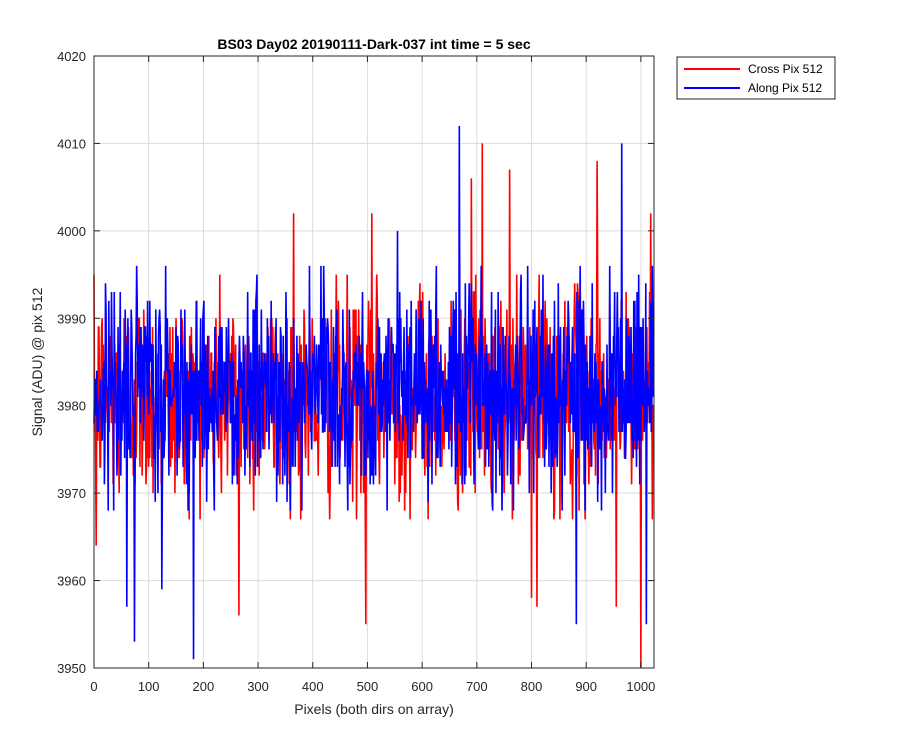 The width and height of the screenshot is (900, 750). I want to click on y-tick-label: 4020, so click(71, 56).